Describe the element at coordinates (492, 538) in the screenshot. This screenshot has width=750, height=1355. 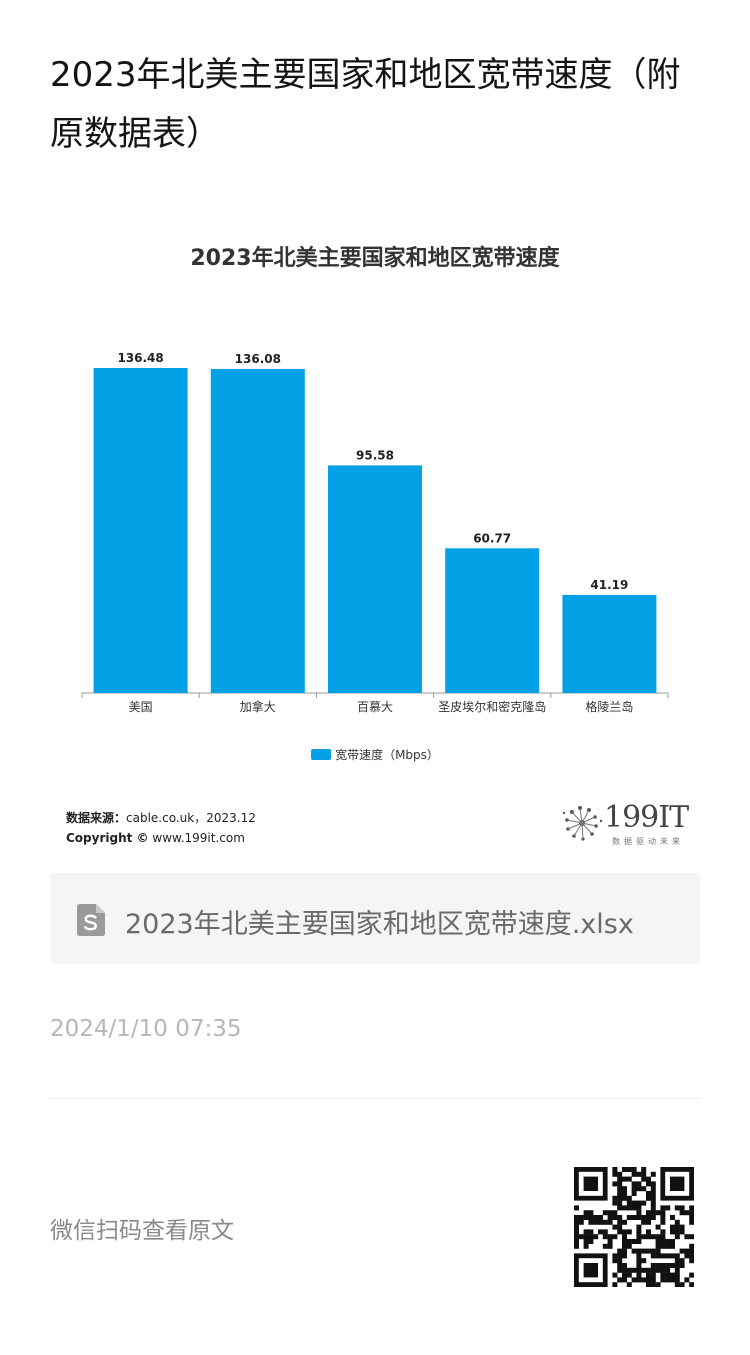
I see `data-label-3: 60.77` at that location.